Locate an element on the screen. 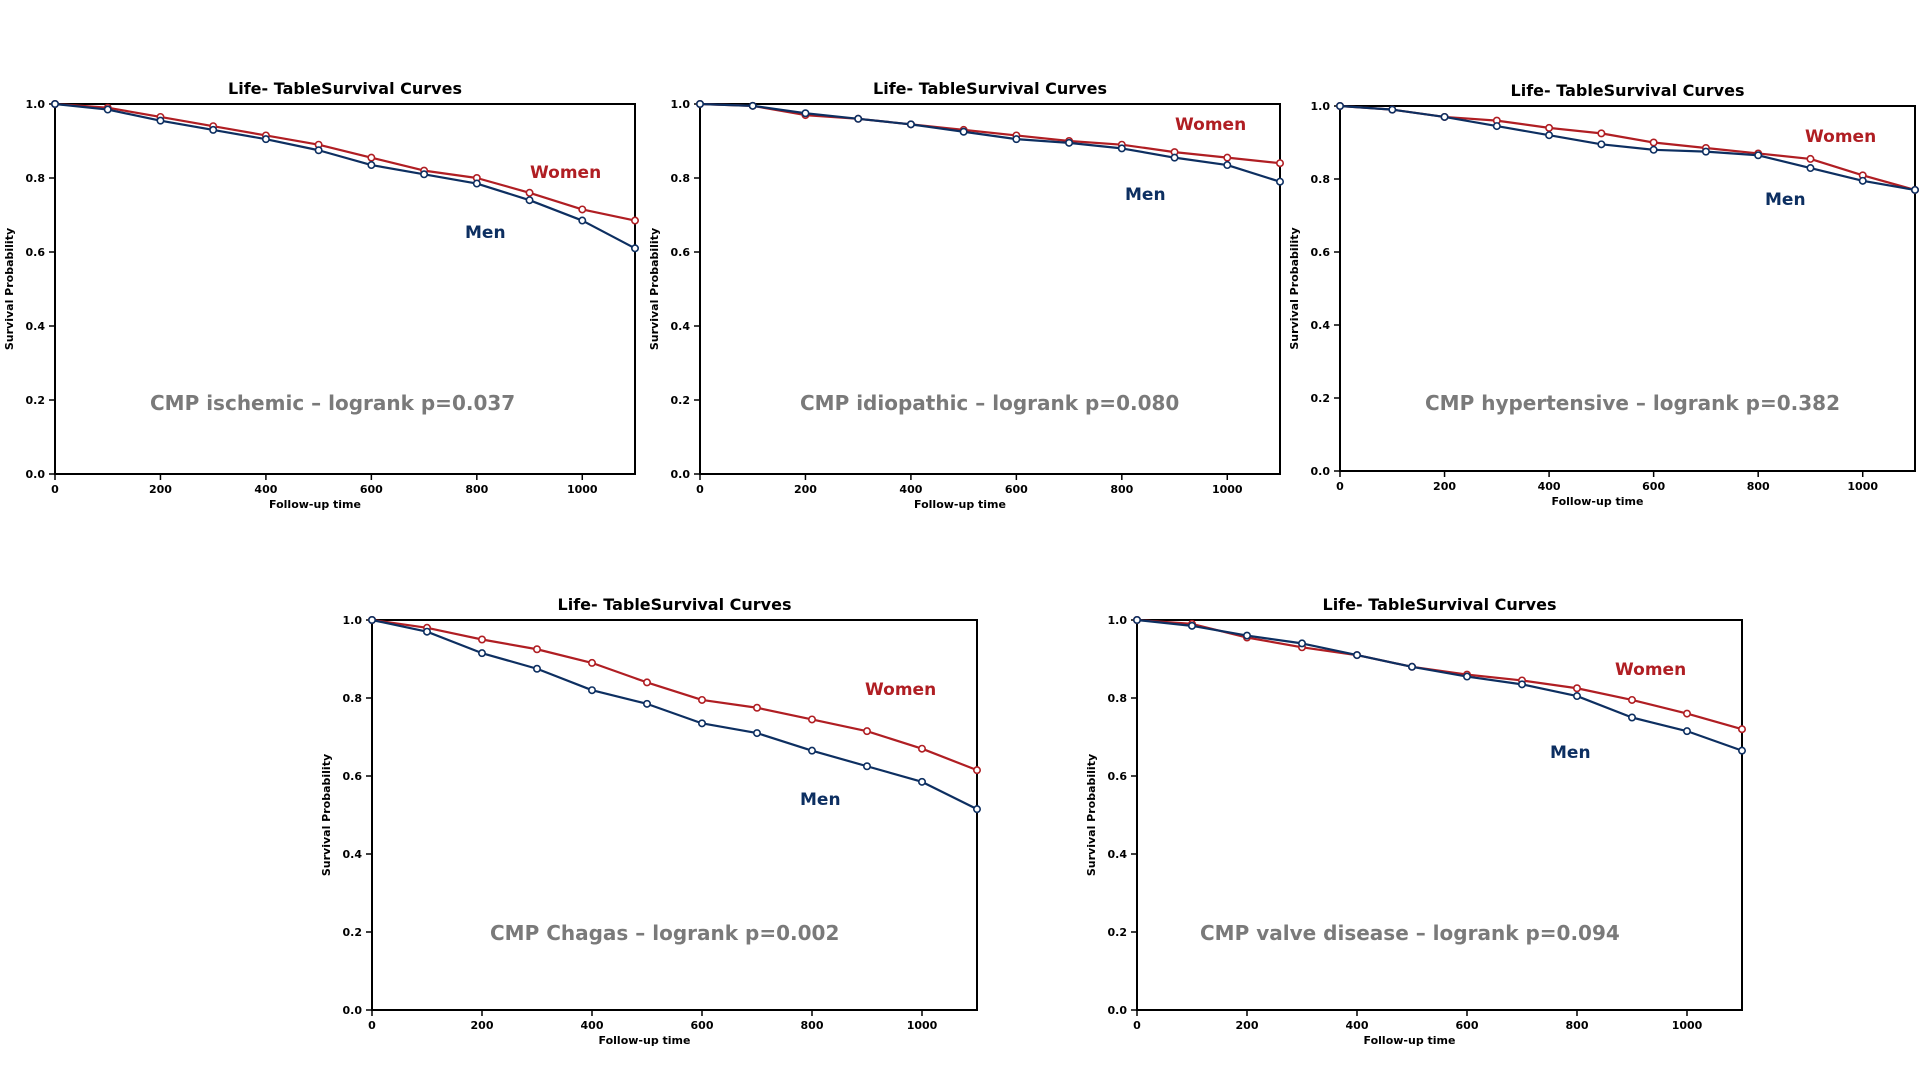  logrank-annotation: CMP idiopathic – logrank p=0.080 is located at coordinates (989, 403).